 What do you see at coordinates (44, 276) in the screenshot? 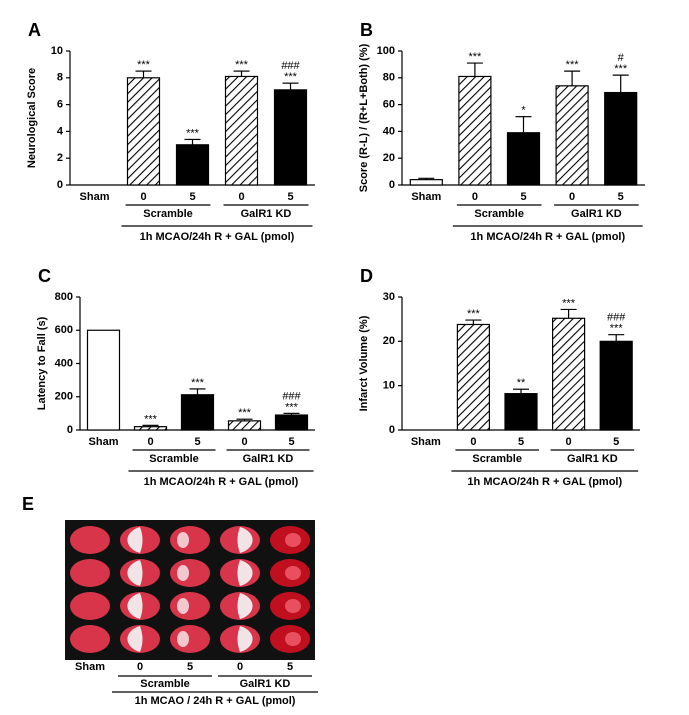
I see `panel-label: C` at bounding box center [44, 276].